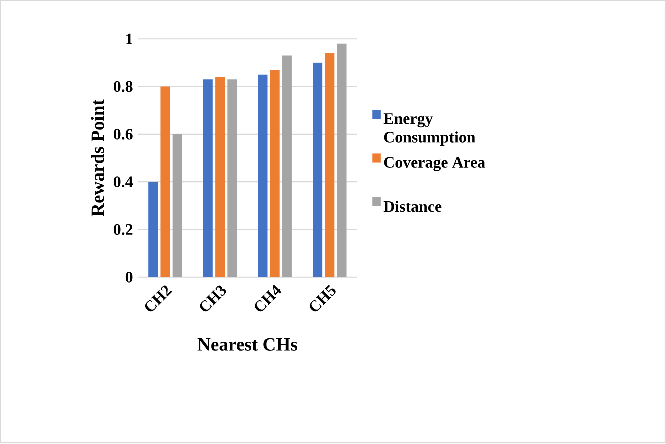  What do you see at coordinates (248, 345) in the screenshot?
I see `x-axis-title: Nearest CHs` at bounding box center [248, 345].